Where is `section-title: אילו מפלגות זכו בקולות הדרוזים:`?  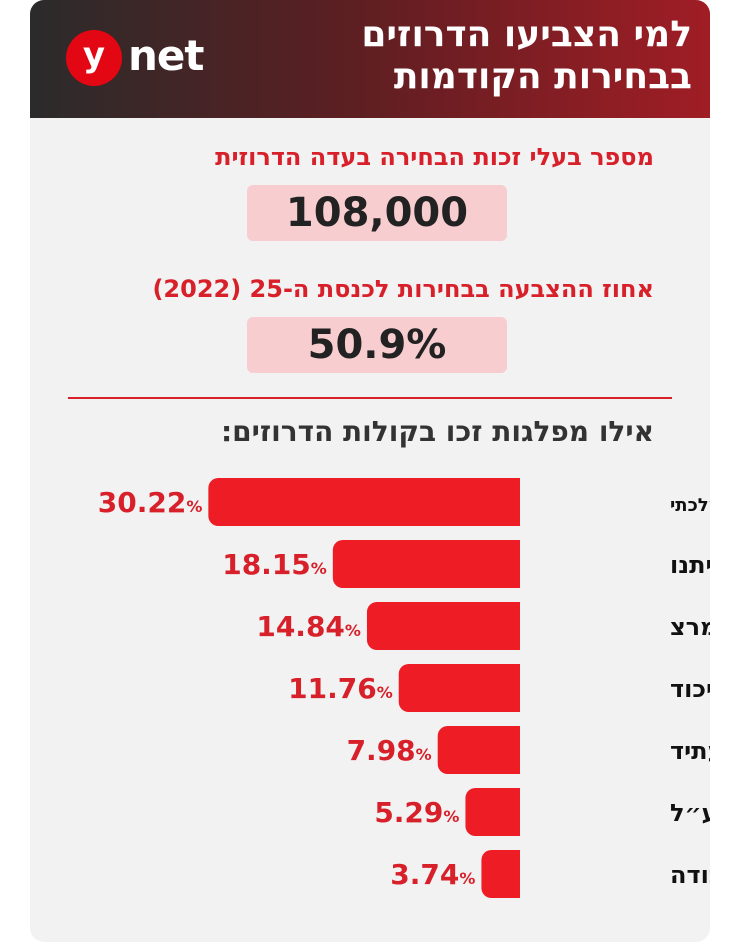 section-title: אילו מפלגות זכו בקולות הדרוזים: is located at coordinates (437, 431).